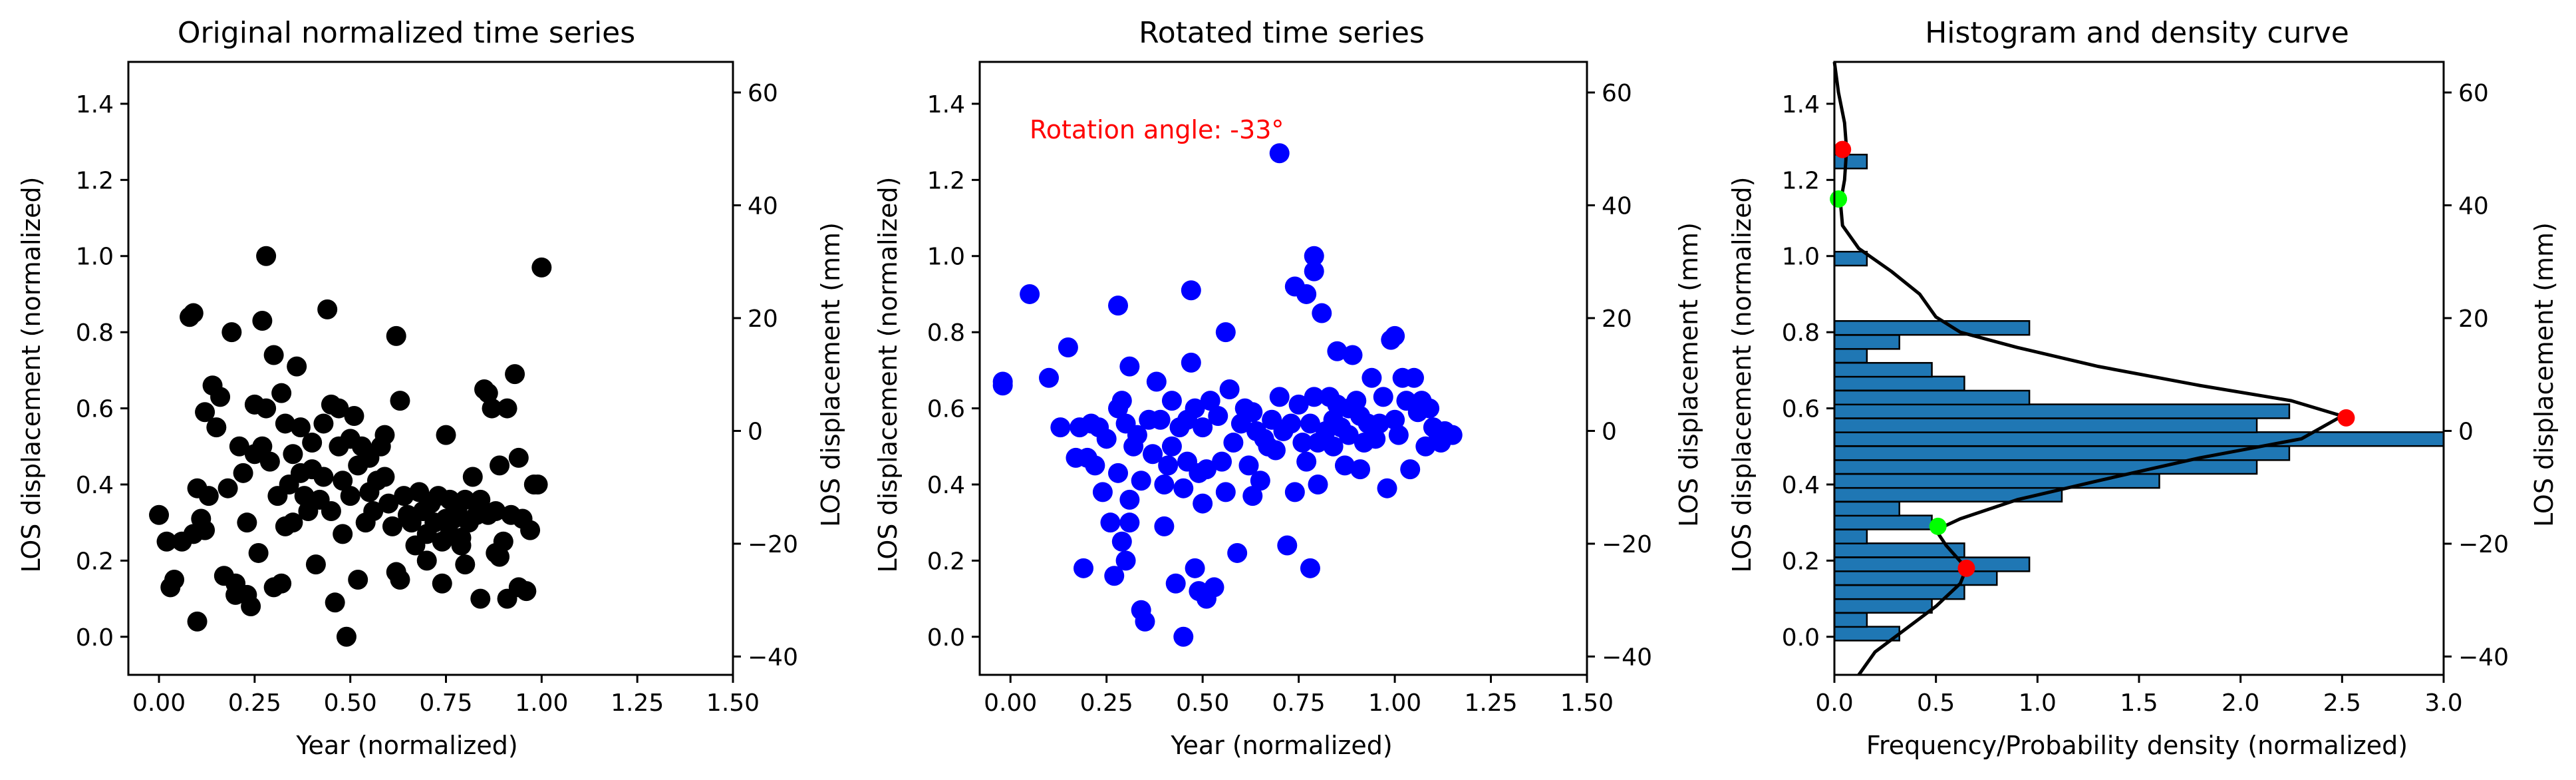  I want to click on x-tick-label: 0.00, so click(159, 703).